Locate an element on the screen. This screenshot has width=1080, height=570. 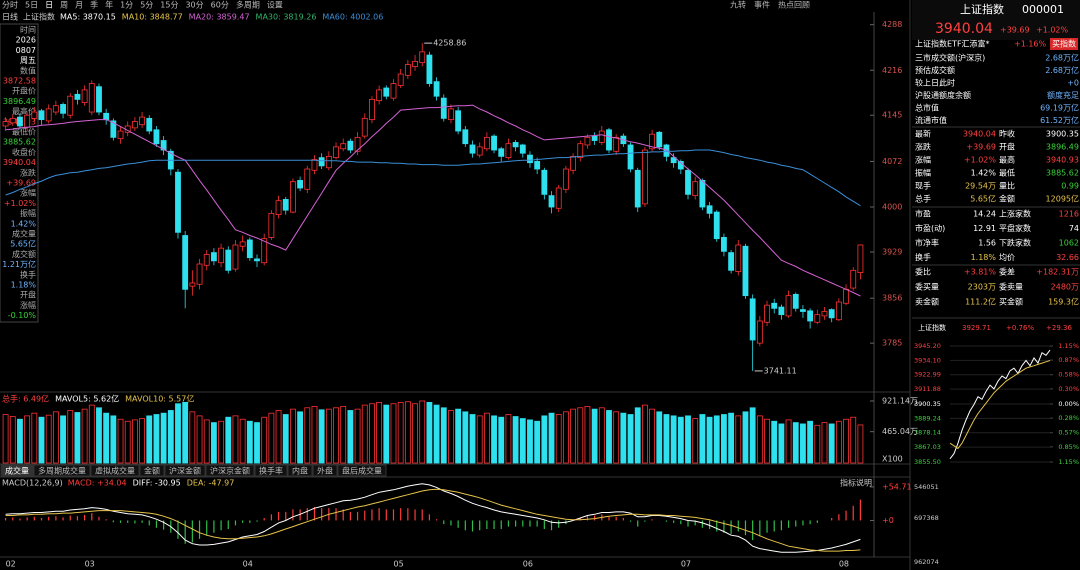
indicator-tab-label: 外盘 is located at coordinates (325, 471).